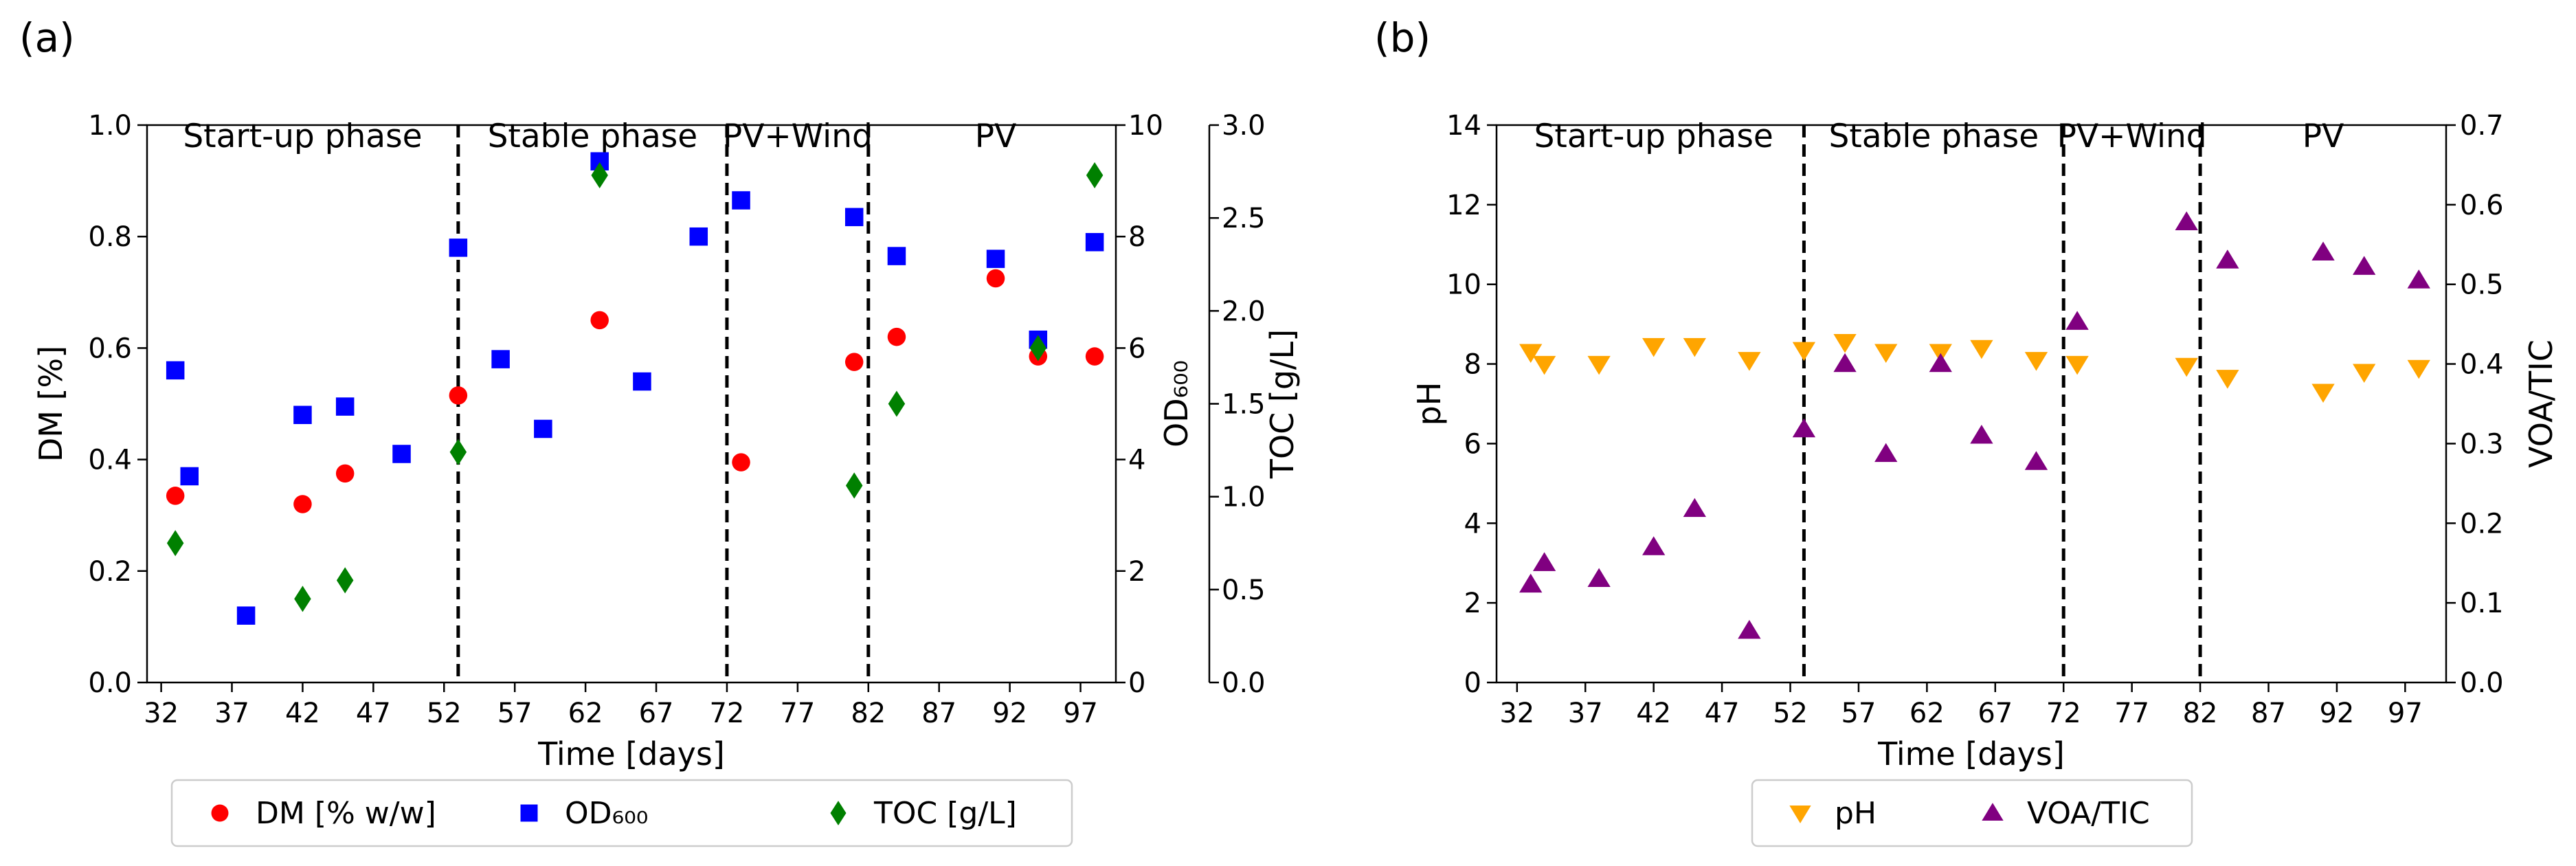  I want to click on x-tick-label: 82, so click(2200, 713).